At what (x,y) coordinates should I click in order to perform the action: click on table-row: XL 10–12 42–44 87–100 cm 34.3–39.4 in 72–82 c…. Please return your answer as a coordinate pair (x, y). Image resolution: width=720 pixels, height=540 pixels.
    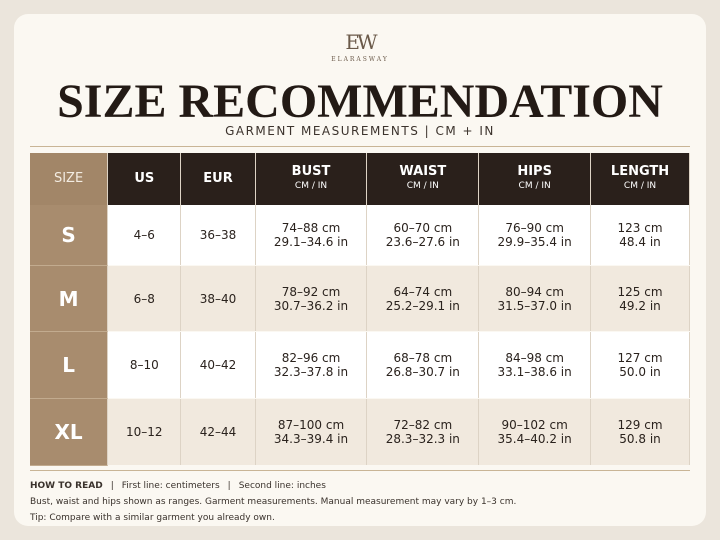
    Looking at the image, I should click on (360, 432).